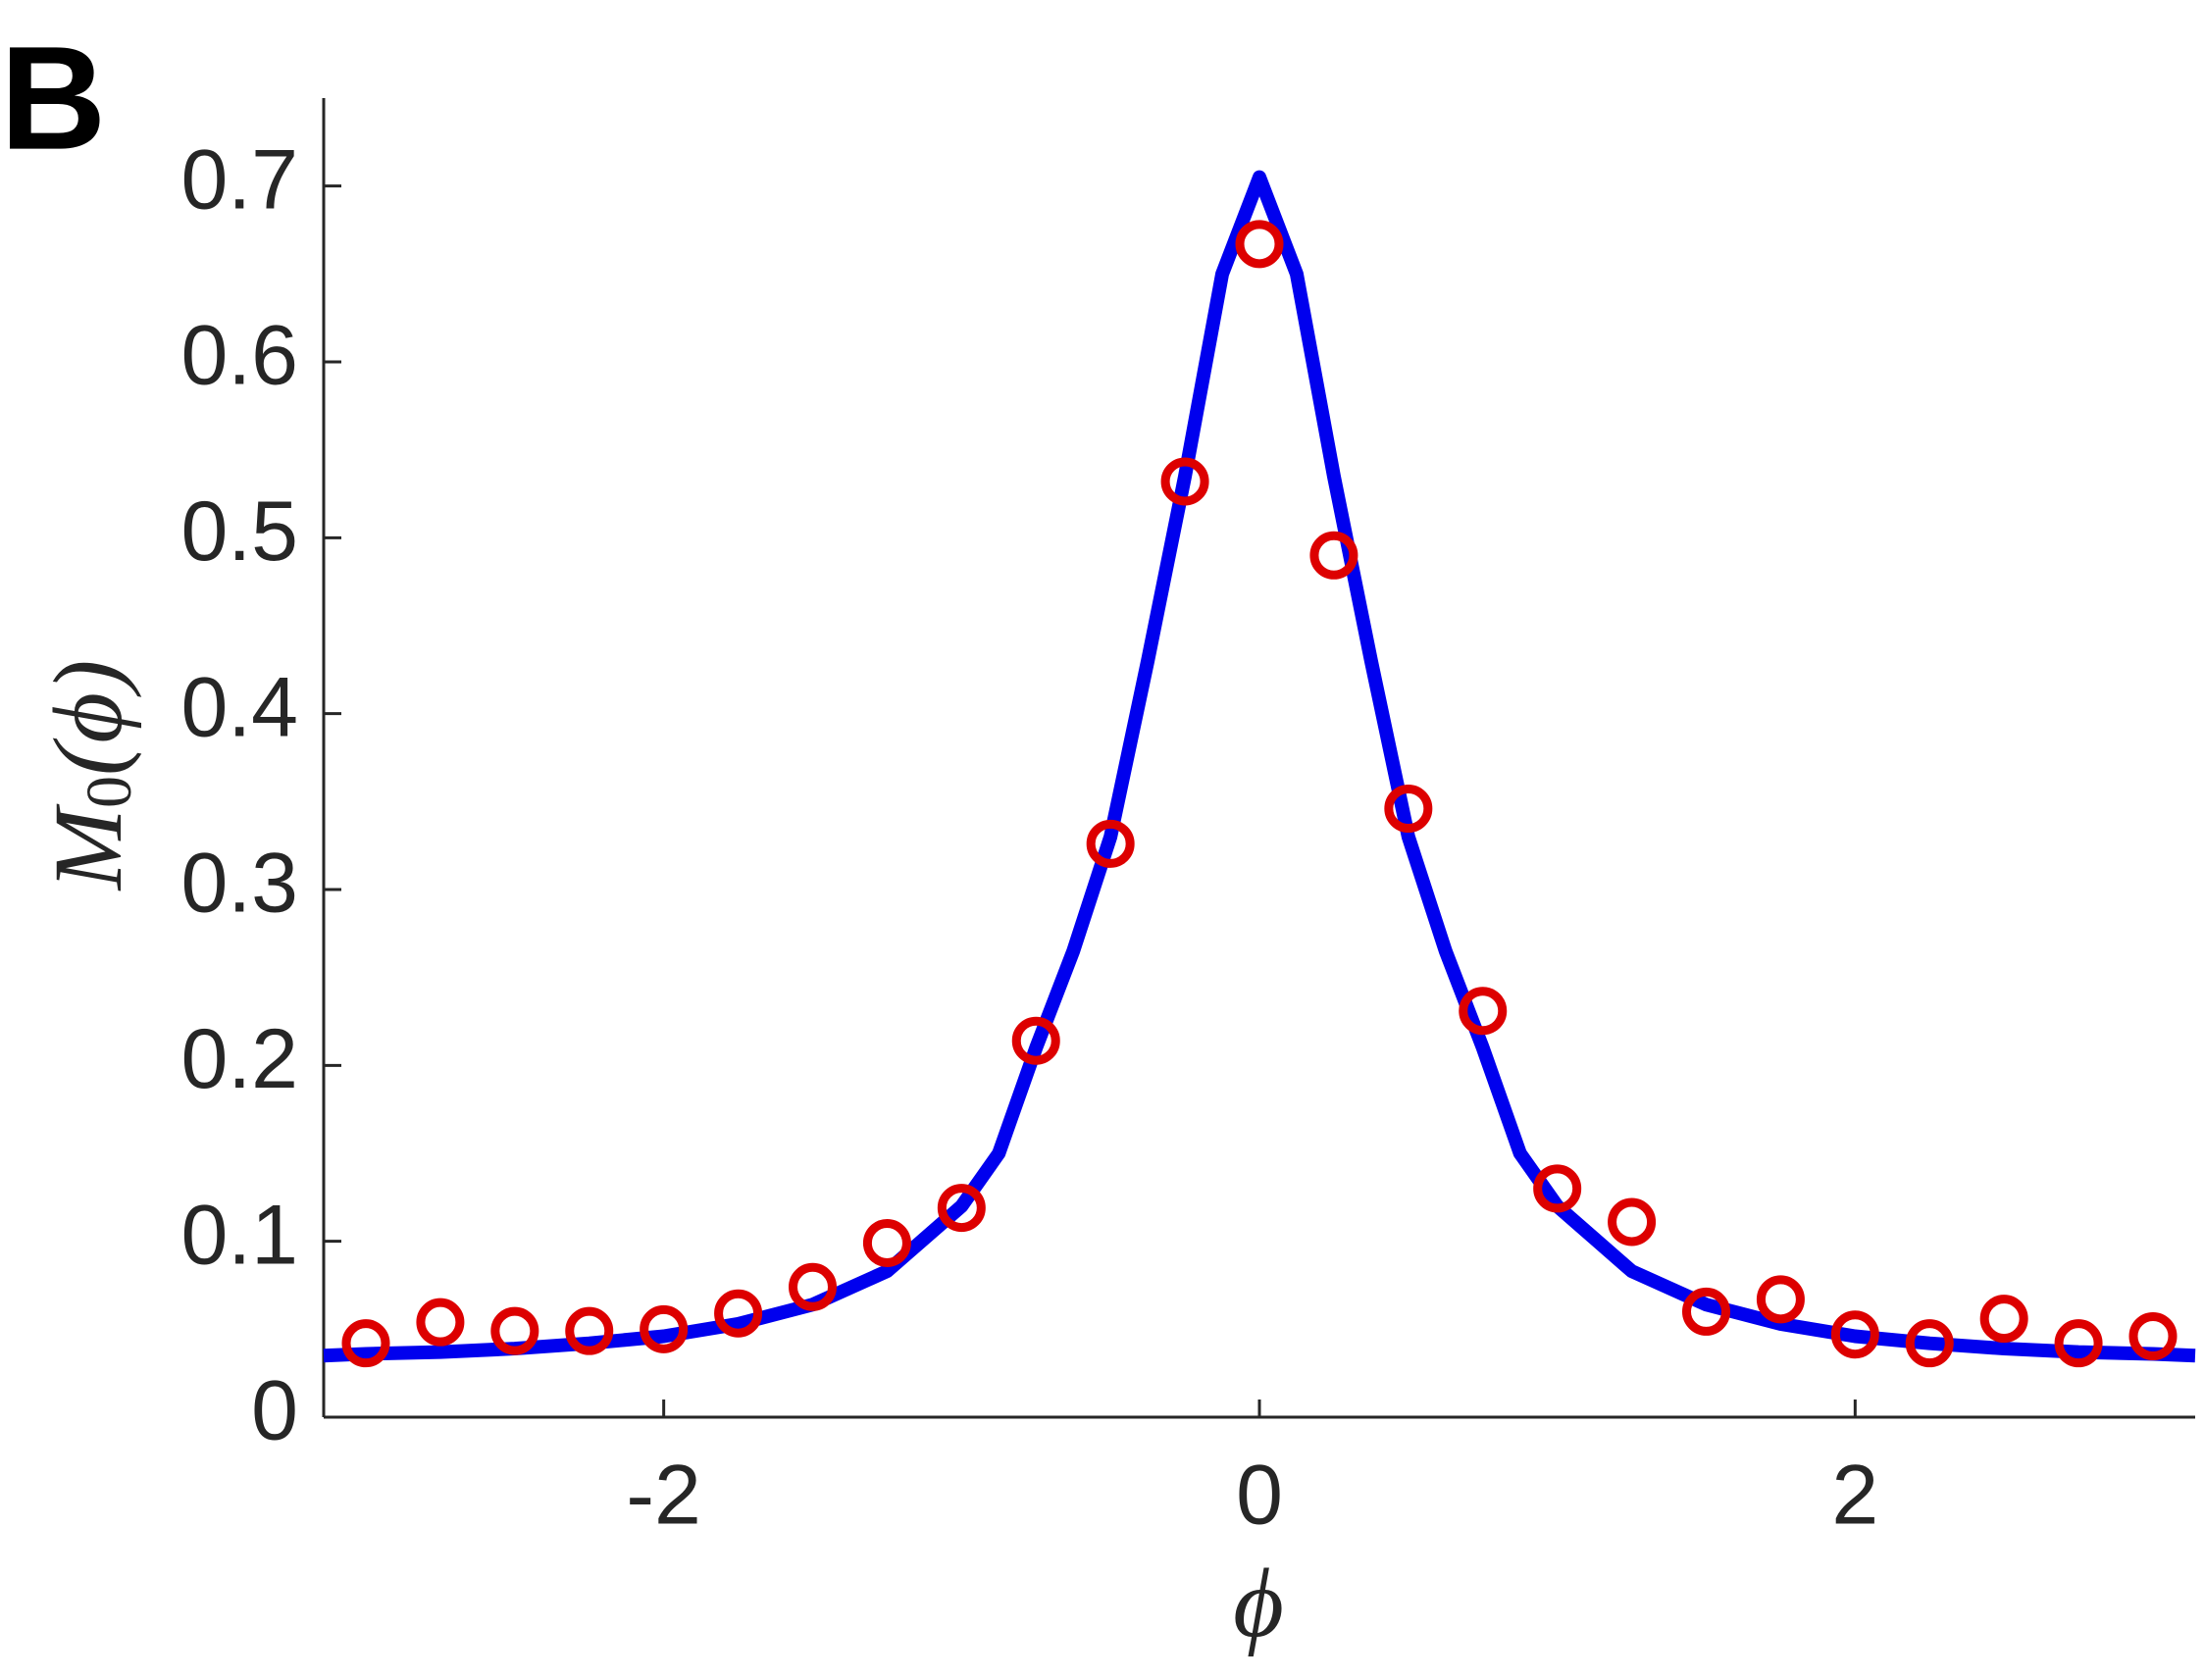  I want to click on y-tick-label: 0, so click(274, 1411).